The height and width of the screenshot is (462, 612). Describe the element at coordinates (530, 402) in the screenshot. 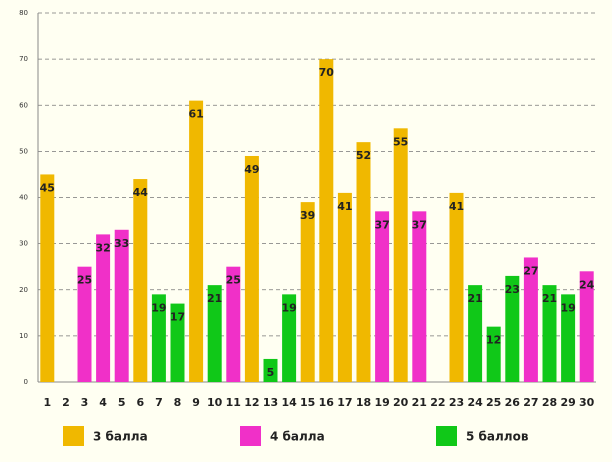

I see `x-tick-label: 27` at that location.